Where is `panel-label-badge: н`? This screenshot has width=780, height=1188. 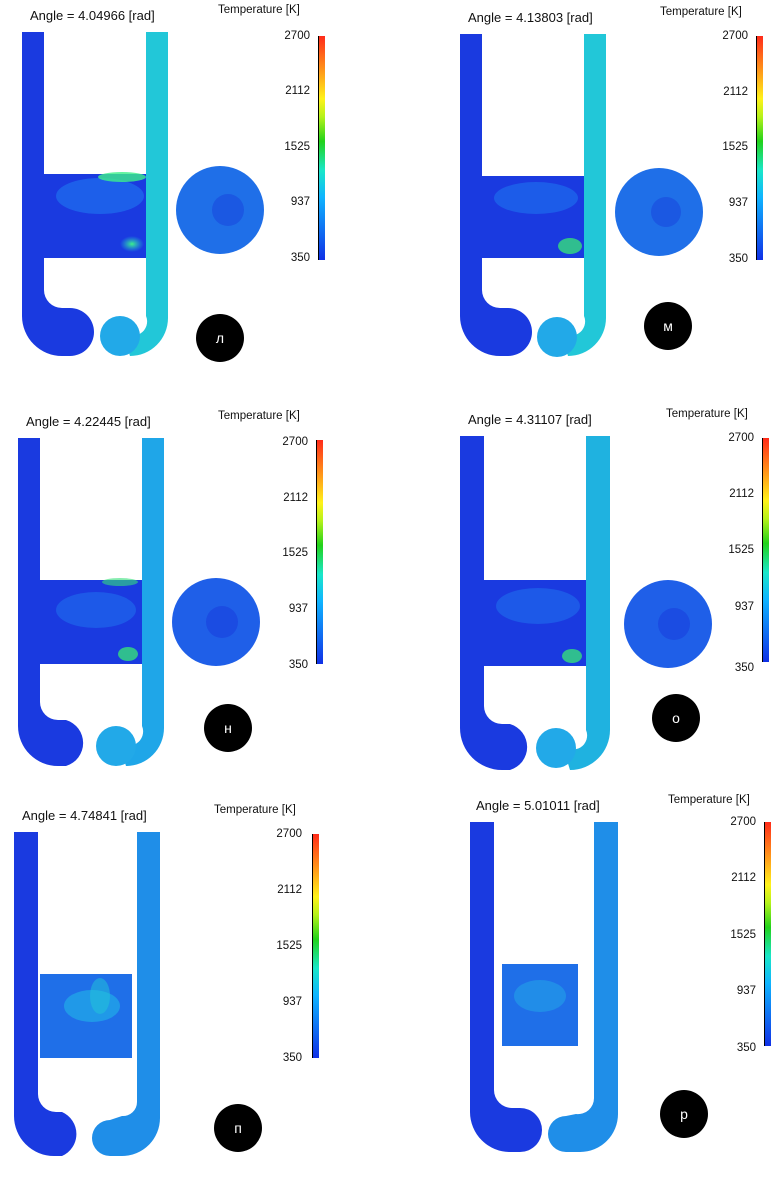
panel-label-badge: н is located at coordinates (228, 728).